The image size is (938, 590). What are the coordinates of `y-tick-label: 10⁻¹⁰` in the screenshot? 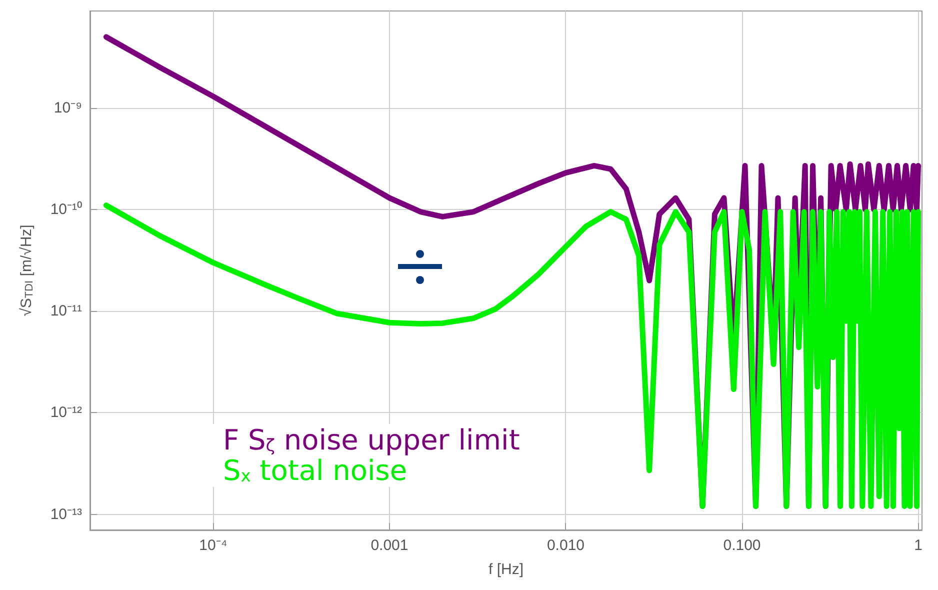 It's located at (66, 209).